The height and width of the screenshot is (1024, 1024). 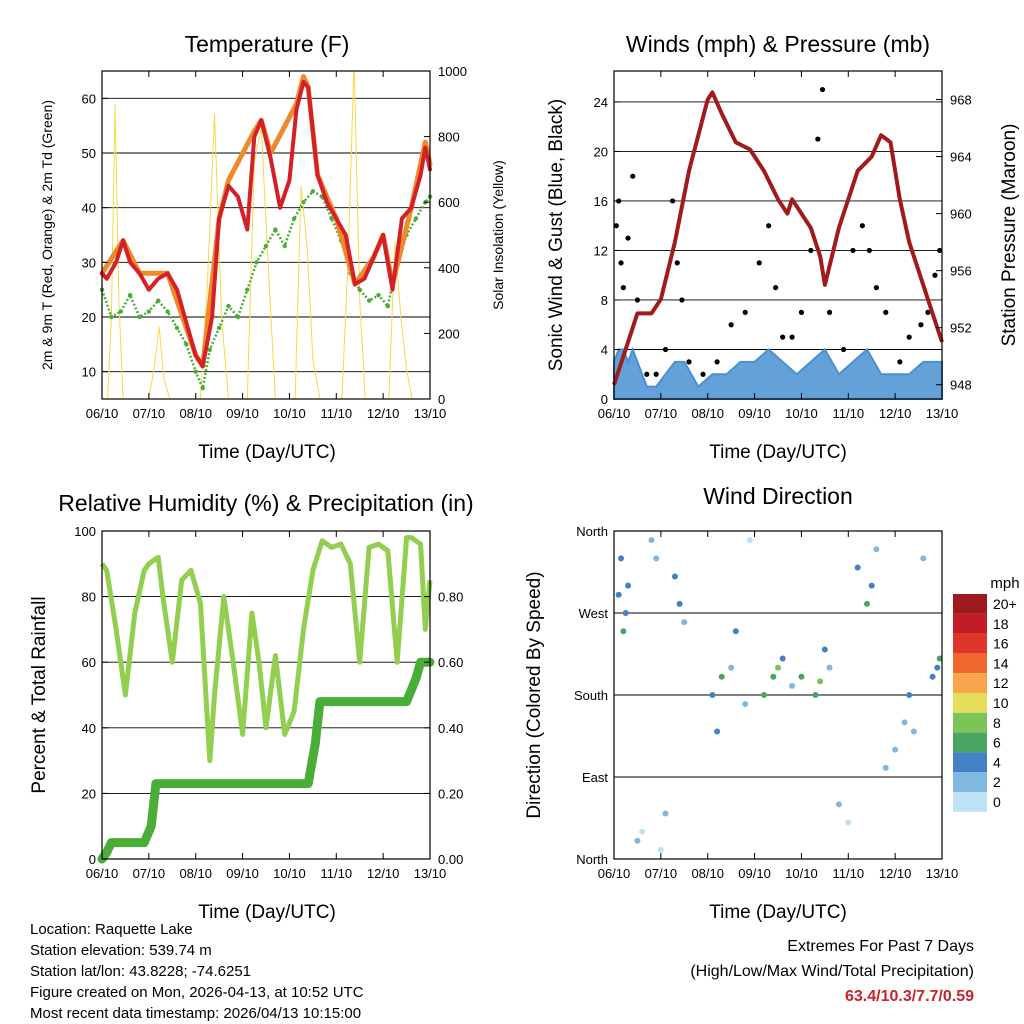 I want to click on colorbar-label: 20+, so click(x=1005, y=604).